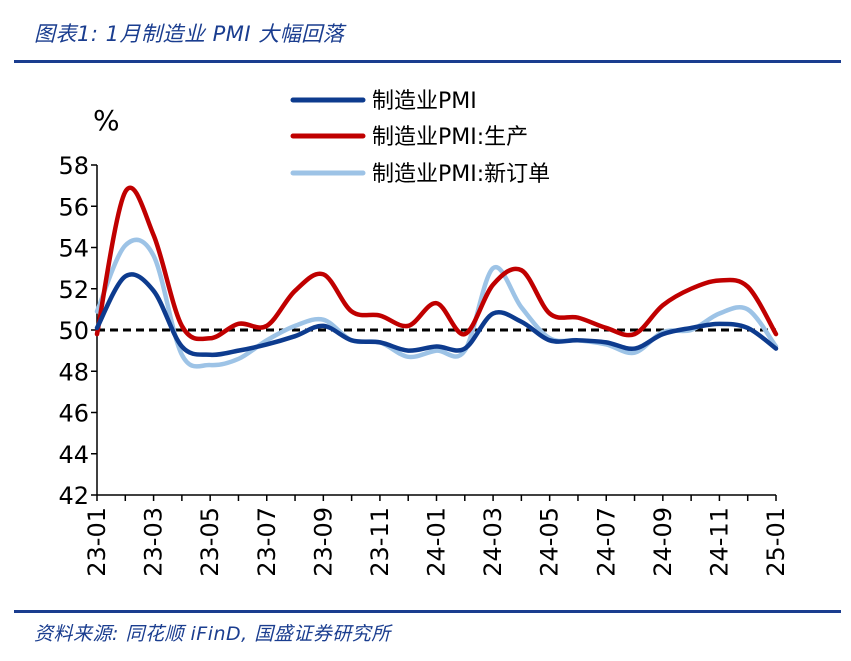  Describe the element at coordinates (73, 372) in the screenshot. I see `y-tick-label: 48` at that location.